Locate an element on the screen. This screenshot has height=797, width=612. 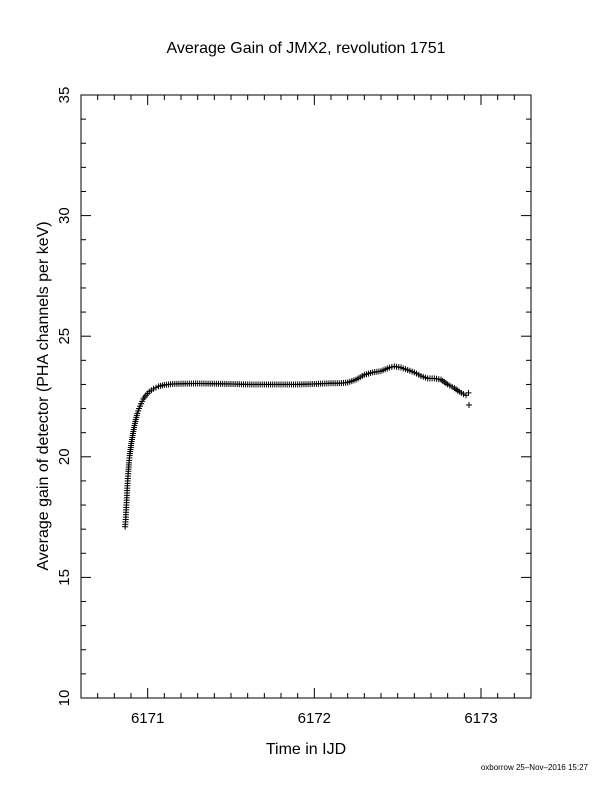
x-tick-label: 6172 is located at coordinates (314, 718).